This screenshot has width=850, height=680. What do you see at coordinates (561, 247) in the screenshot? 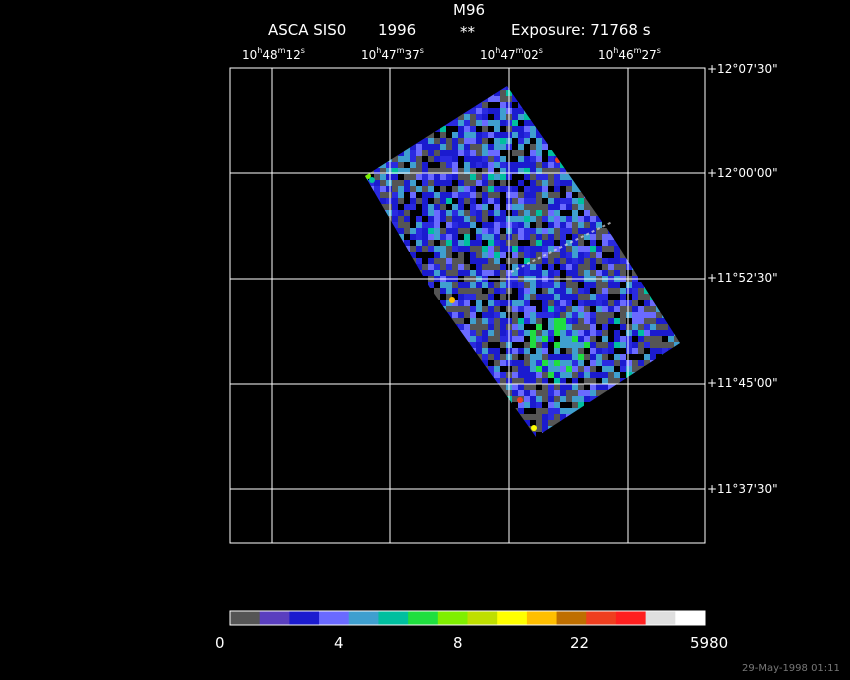
I see `detector-gap` at bounding box center [561, 247].